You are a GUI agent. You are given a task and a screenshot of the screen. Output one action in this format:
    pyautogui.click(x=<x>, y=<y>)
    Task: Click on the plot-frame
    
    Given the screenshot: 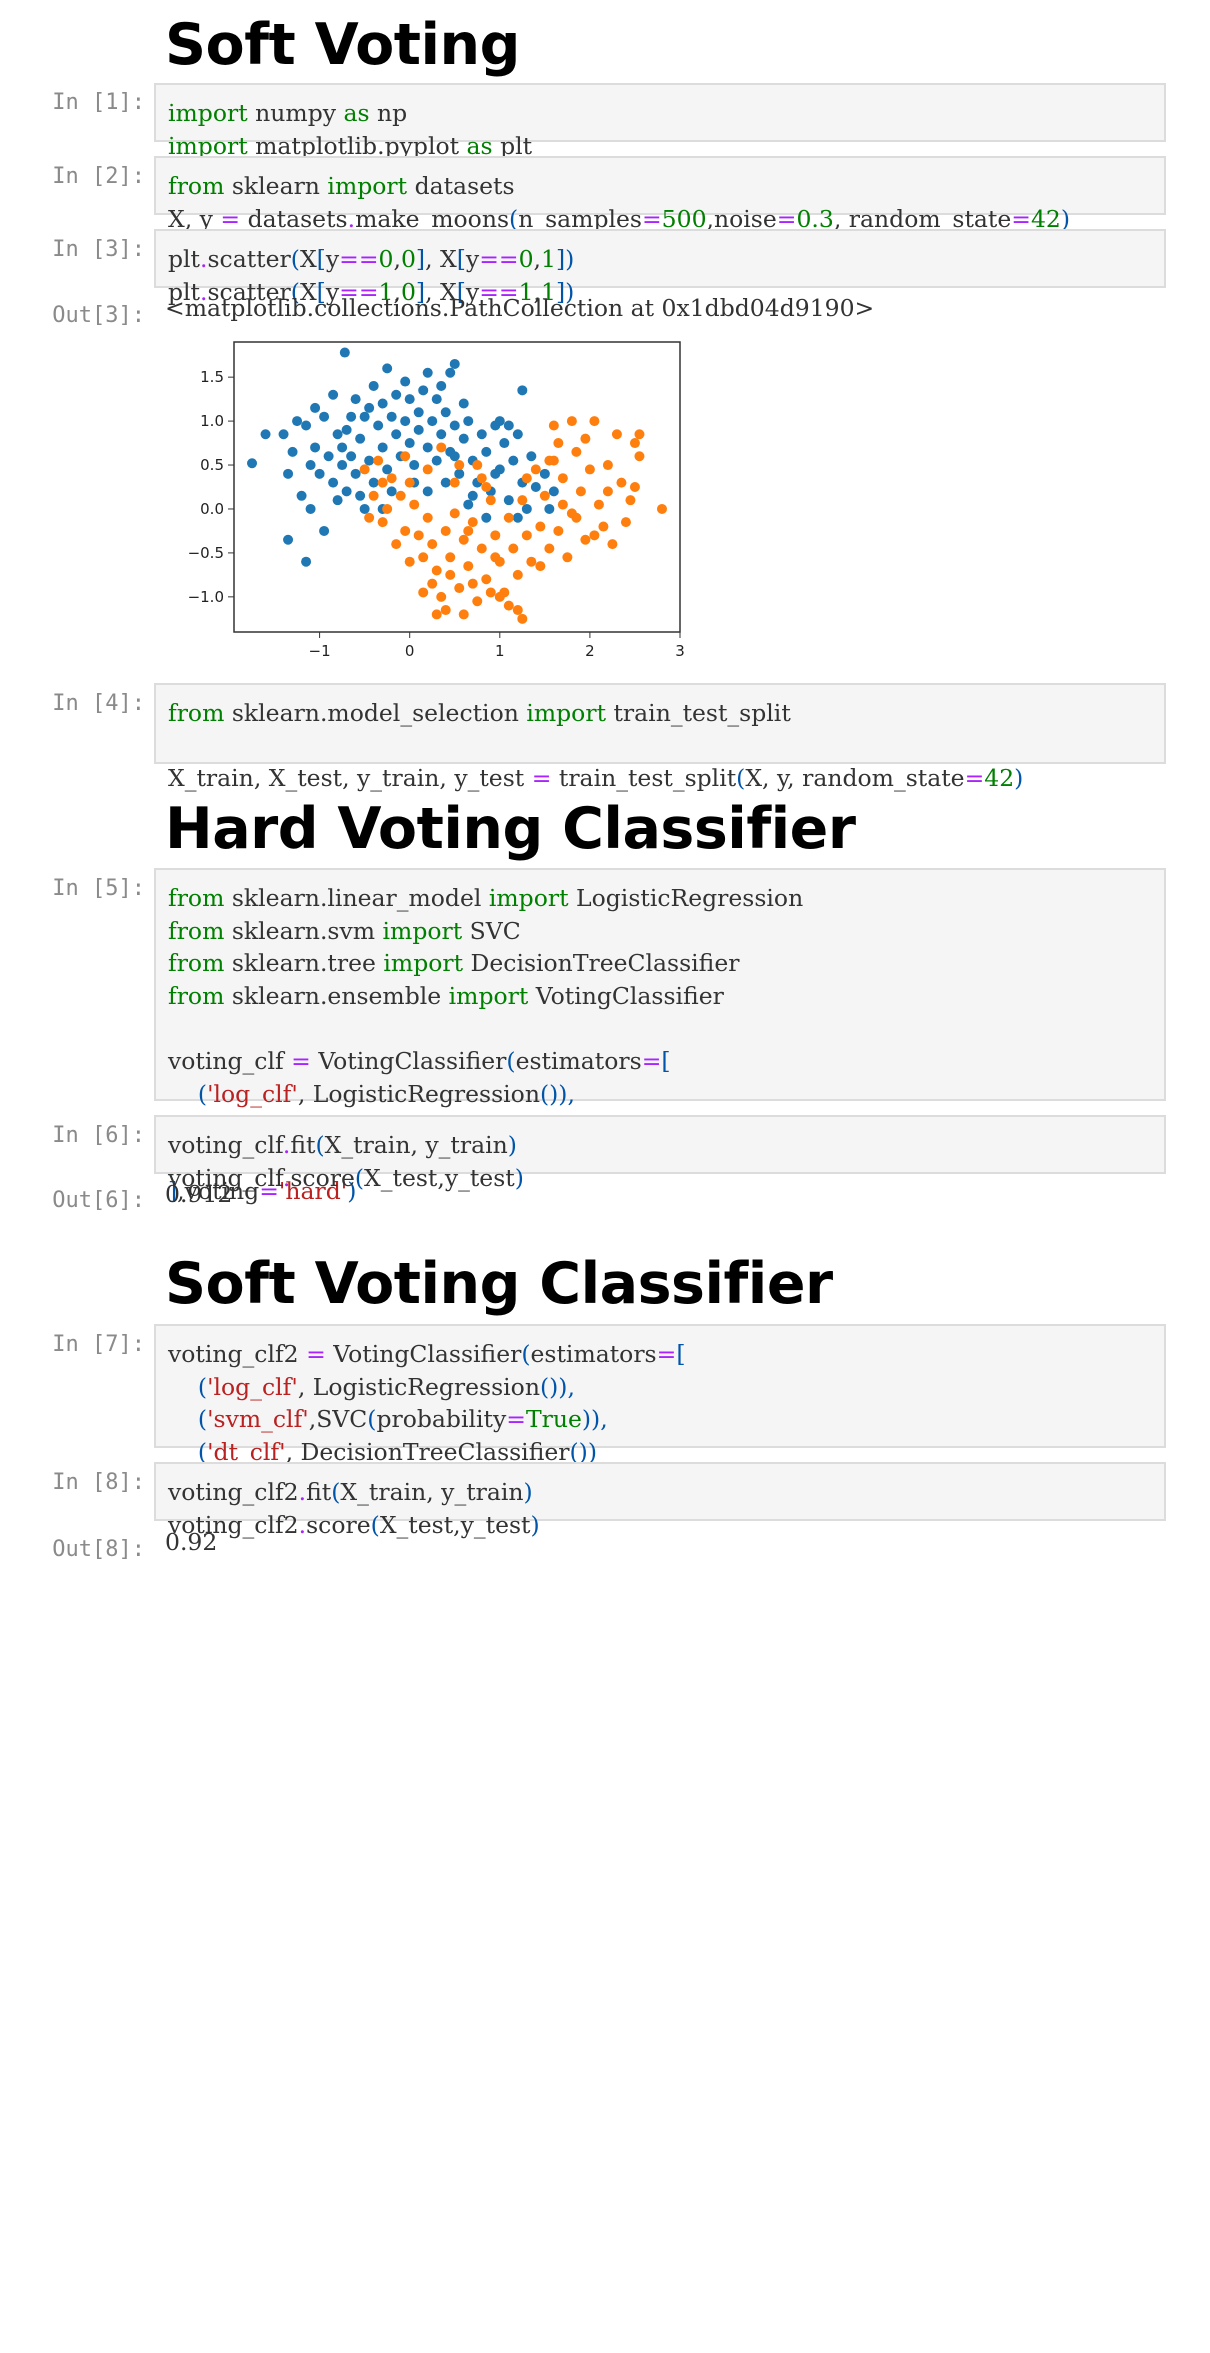 What is the action you would take?
    pyautogui.click(x=457, y=487)
    